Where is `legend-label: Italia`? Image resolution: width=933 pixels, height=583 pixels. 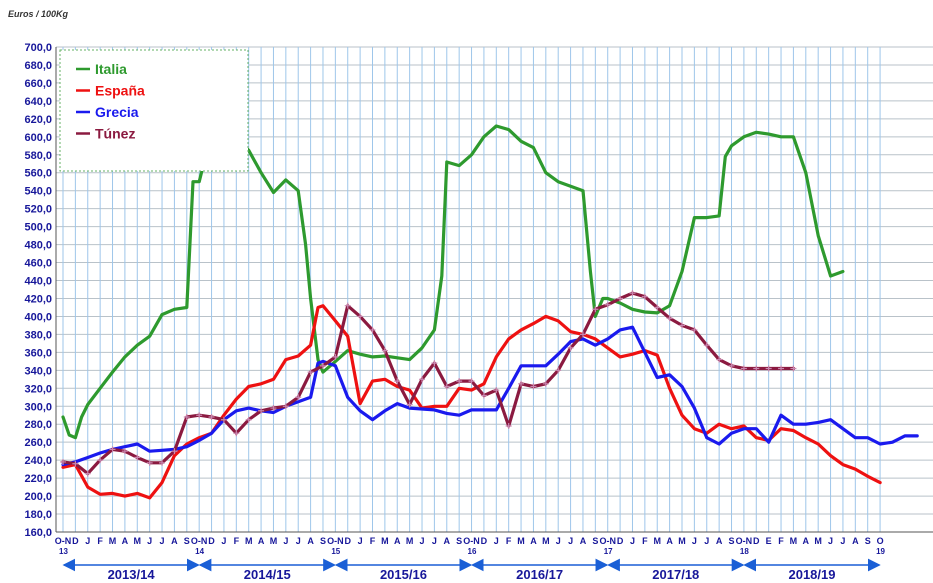 legend-label: Italia is located at coordinates (111, 69).